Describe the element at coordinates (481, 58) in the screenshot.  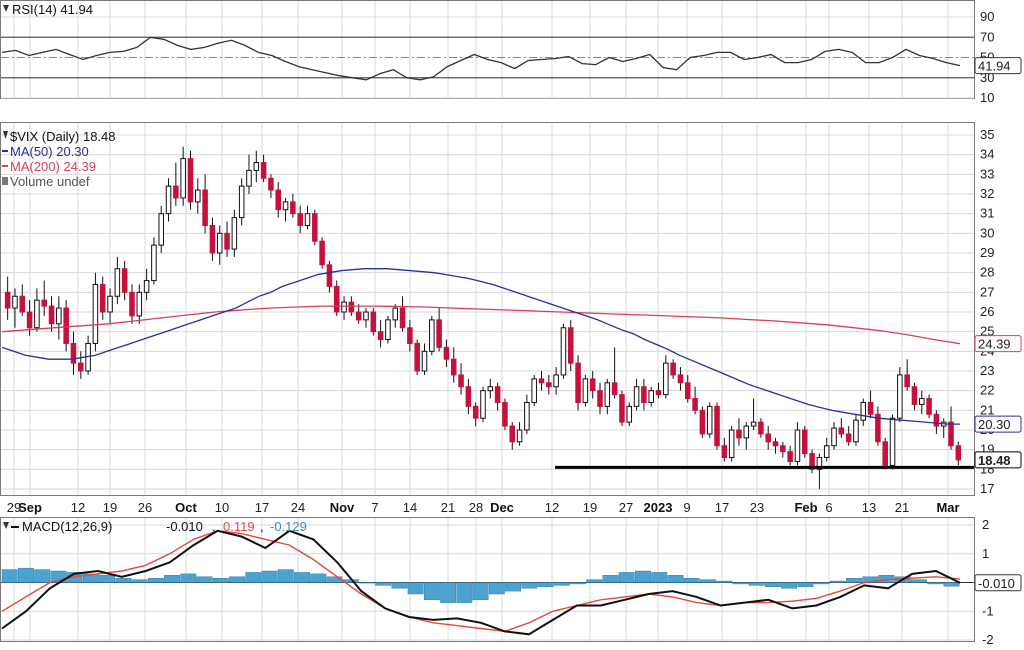
I see `rsi-line` at that location.